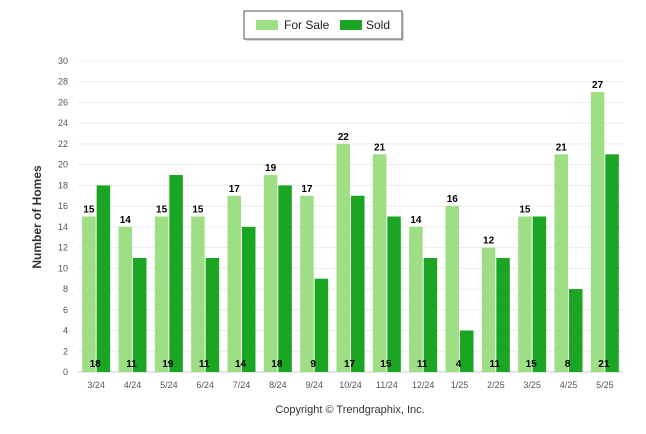  What do you see at coordinates (267, 25) in the screenshot?
I see `legend-swatch-for-sale` at bounding box center [267, 25].